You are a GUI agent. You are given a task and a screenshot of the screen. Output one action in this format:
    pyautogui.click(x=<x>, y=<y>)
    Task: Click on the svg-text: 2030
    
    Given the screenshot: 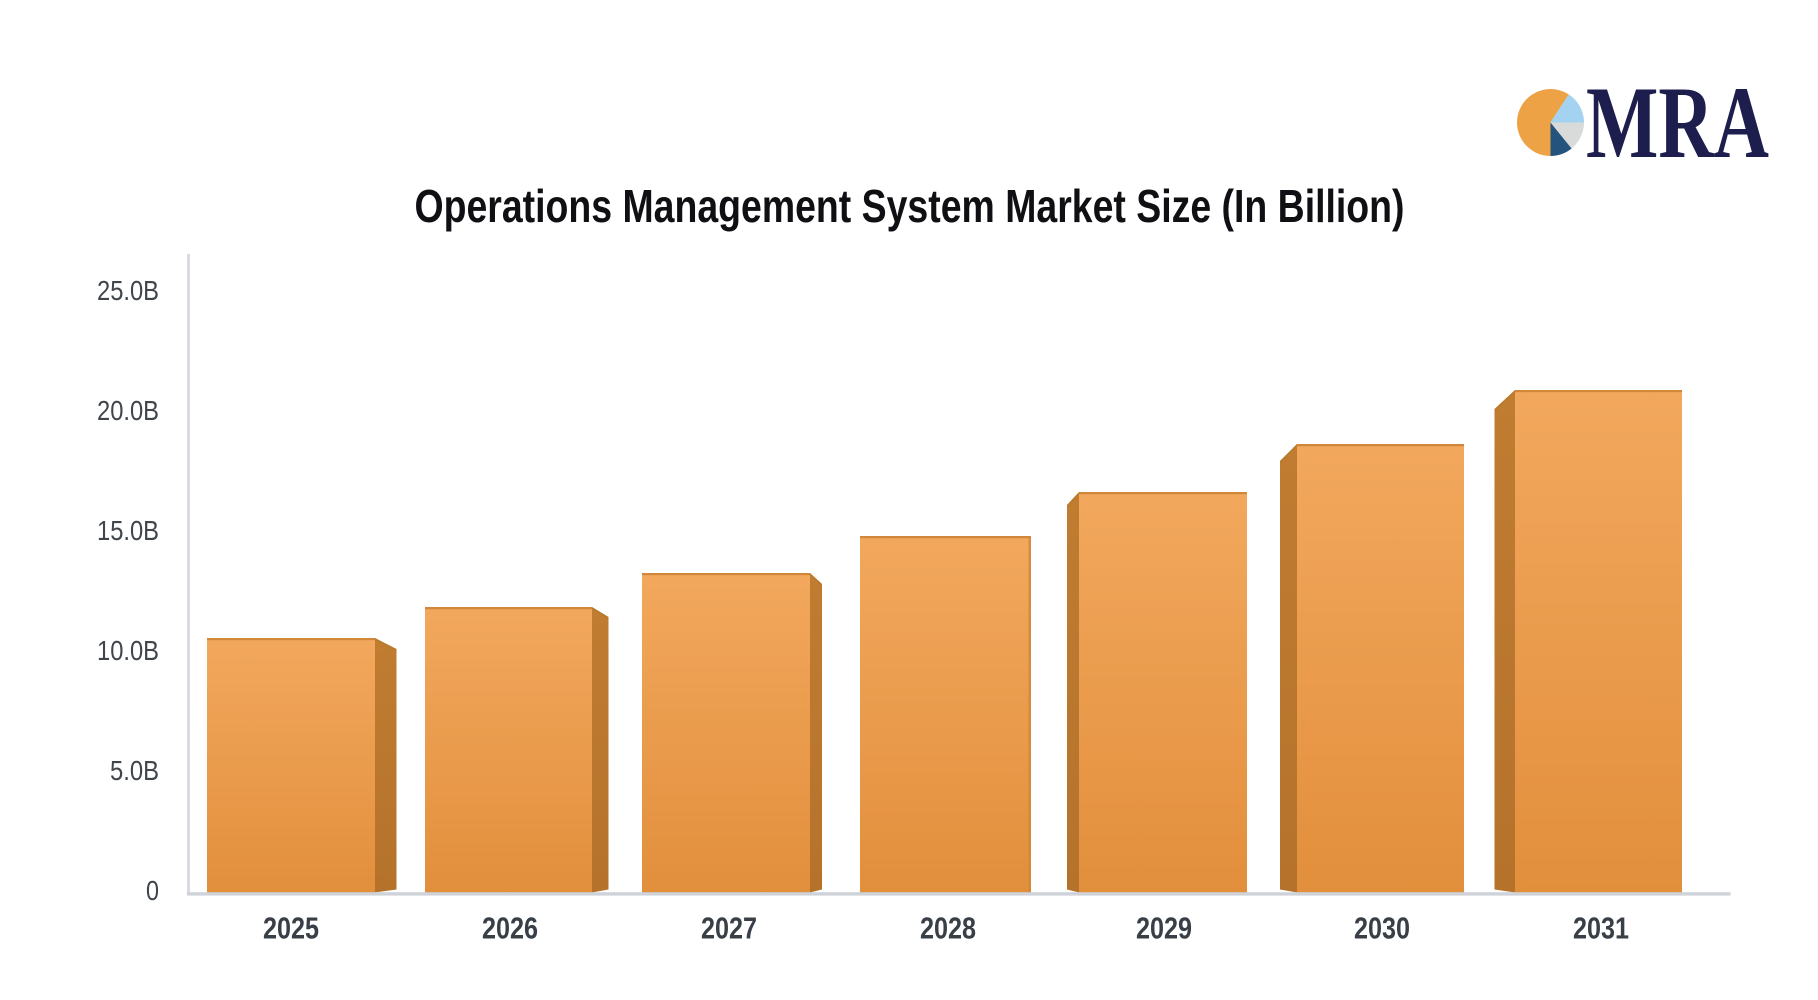 What is the action you would take?
    pyautogui.click(x=1382, y=928)
    